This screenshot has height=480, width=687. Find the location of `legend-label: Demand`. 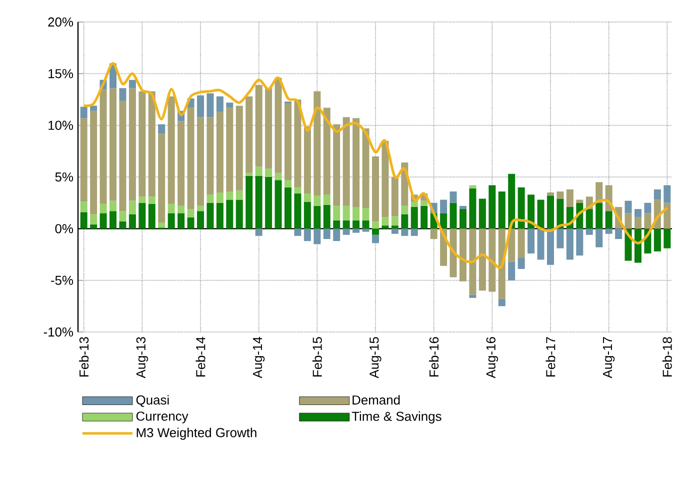

legend-label: Demand is located at coordinates (376, 400).